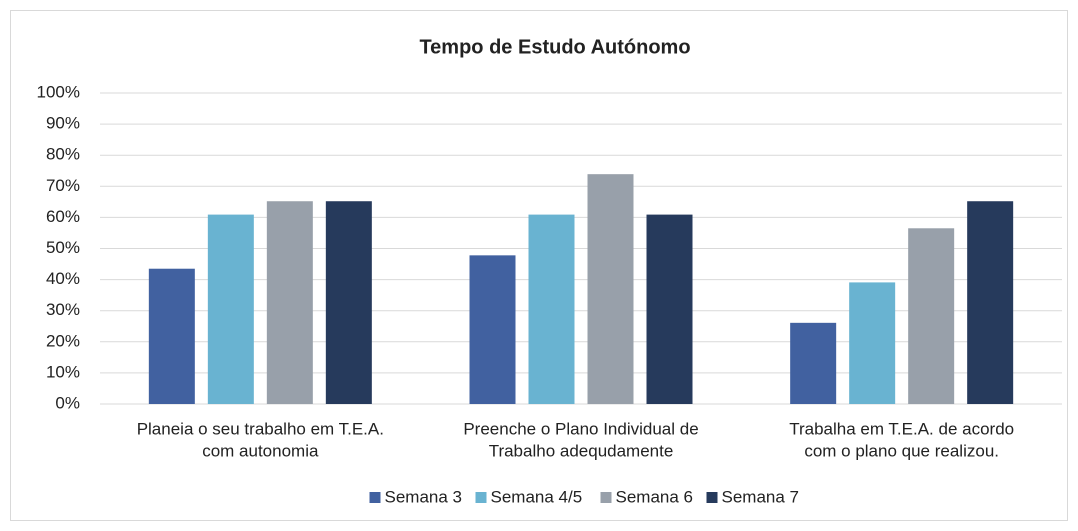  Describe the element at coordinates (554, 47) in the screenshot. I see `chart-title: Tempo de Estudo Autónomo` at that location.